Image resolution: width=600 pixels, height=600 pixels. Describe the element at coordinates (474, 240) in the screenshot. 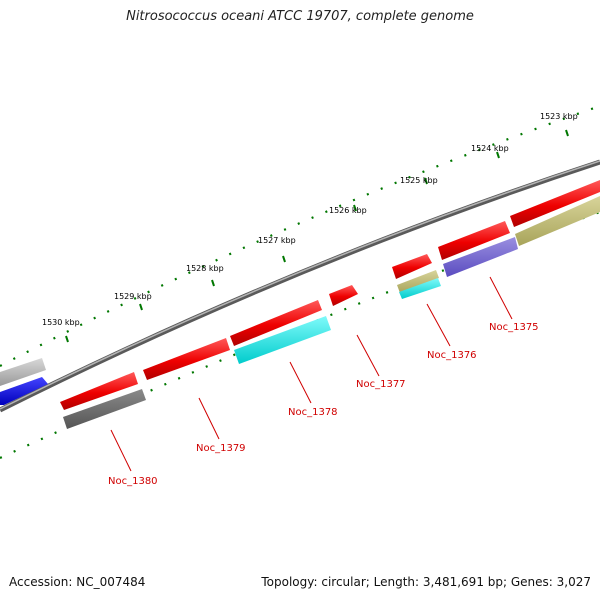

I see `gene-arrow-noc1375` at that location.